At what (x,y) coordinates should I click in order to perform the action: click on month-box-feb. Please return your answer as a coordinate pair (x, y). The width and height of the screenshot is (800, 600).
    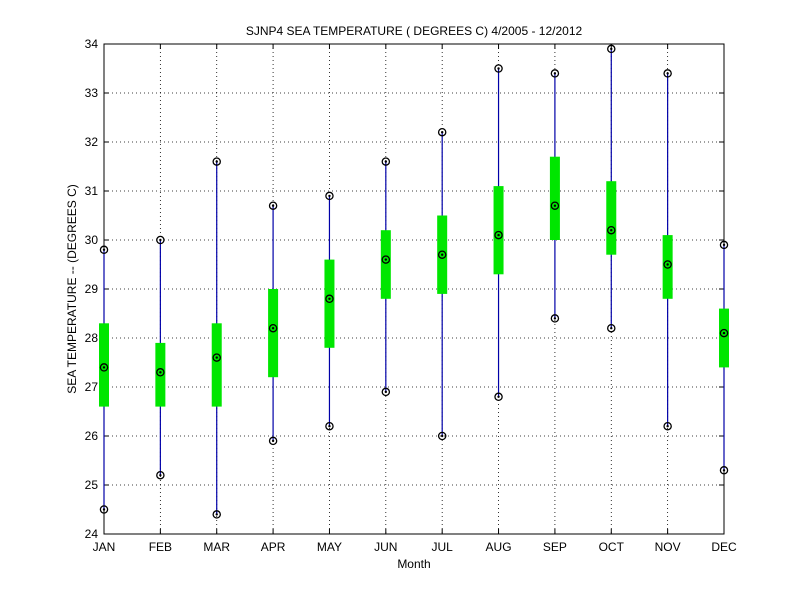
    Looking at the image, I should click on (160, 357).